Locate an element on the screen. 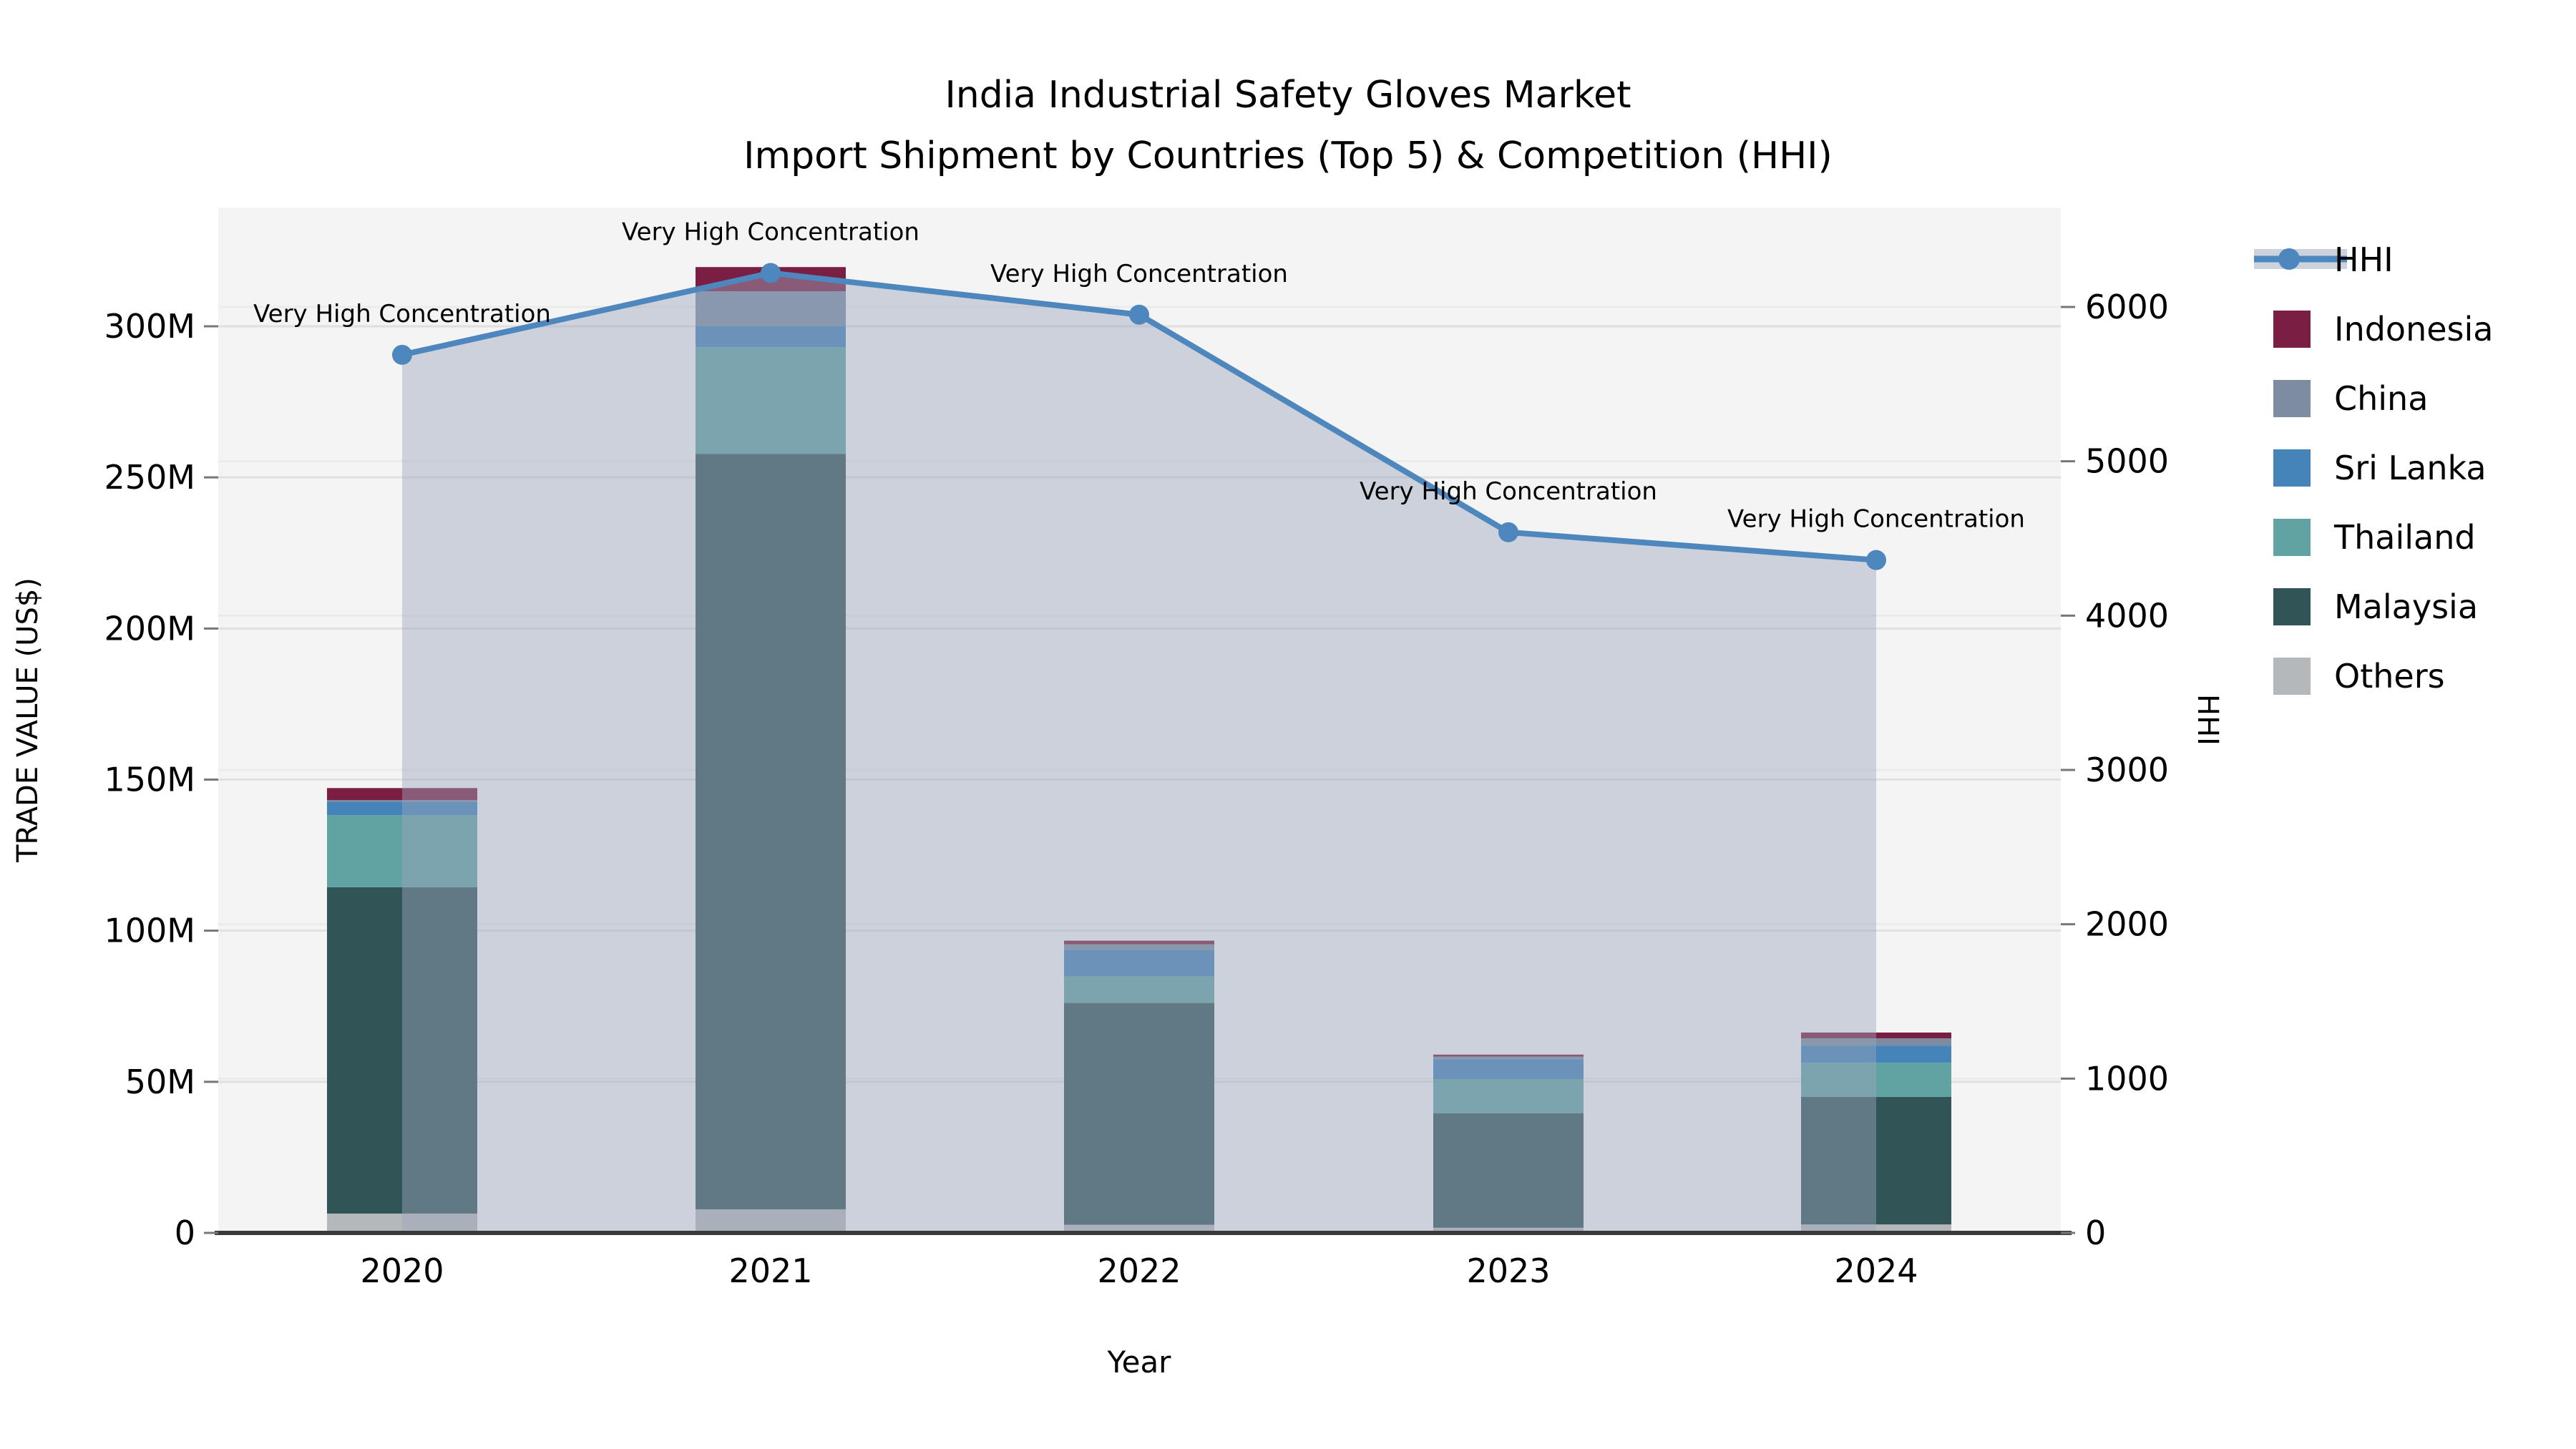 This screenshot has width=2576, height=1449. y-axis-right-title: HHI is located at coordinates (2207, 720).